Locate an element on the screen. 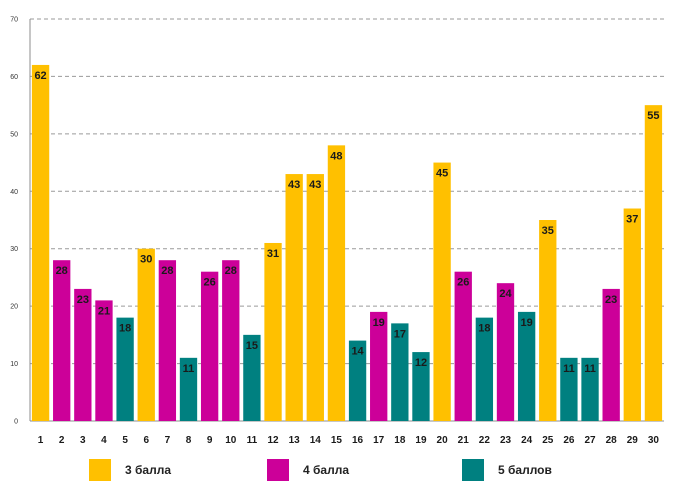  value-label: 15 is located at coordinates (252, 346).